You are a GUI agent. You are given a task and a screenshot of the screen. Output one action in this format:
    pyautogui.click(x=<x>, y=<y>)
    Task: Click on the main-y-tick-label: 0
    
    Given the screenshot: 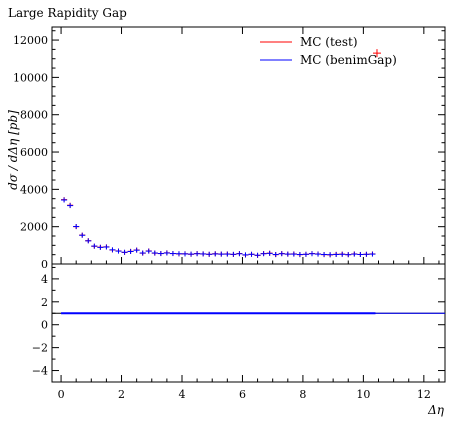 What is the action you would take?
    pyautogui.click(x=44, y=264)
    